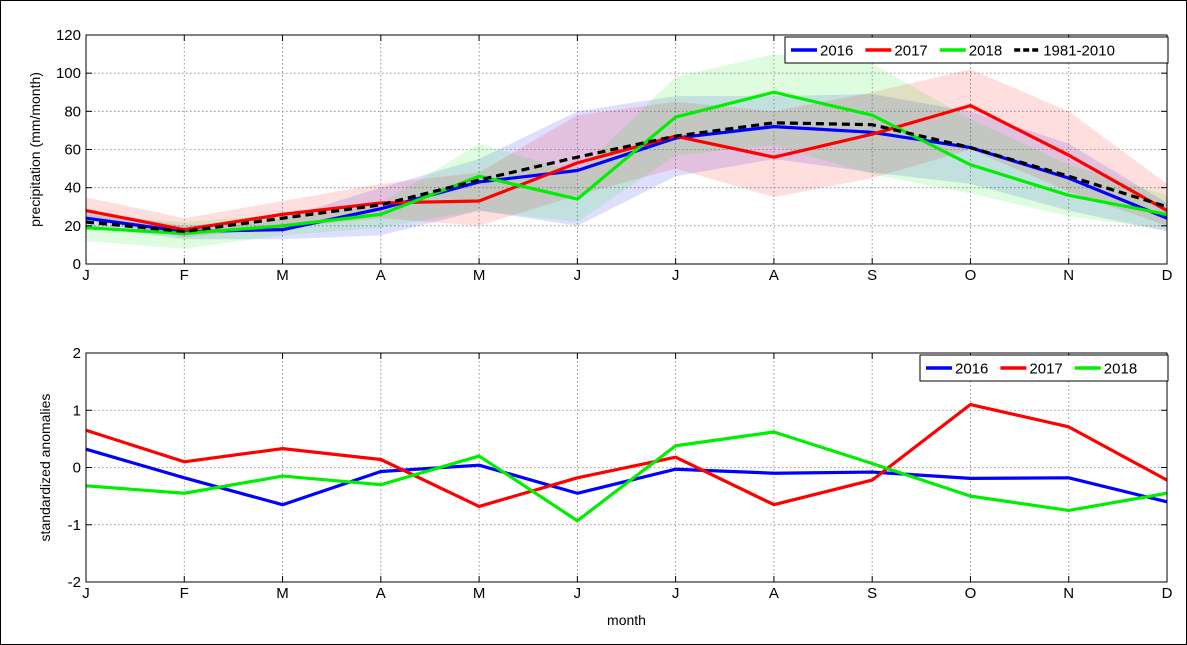 This screenshot has height=645, width=1187. Describe the element at coordinates (77, 410) in the screenshot. I see `y-tick-label: 1` at that location.